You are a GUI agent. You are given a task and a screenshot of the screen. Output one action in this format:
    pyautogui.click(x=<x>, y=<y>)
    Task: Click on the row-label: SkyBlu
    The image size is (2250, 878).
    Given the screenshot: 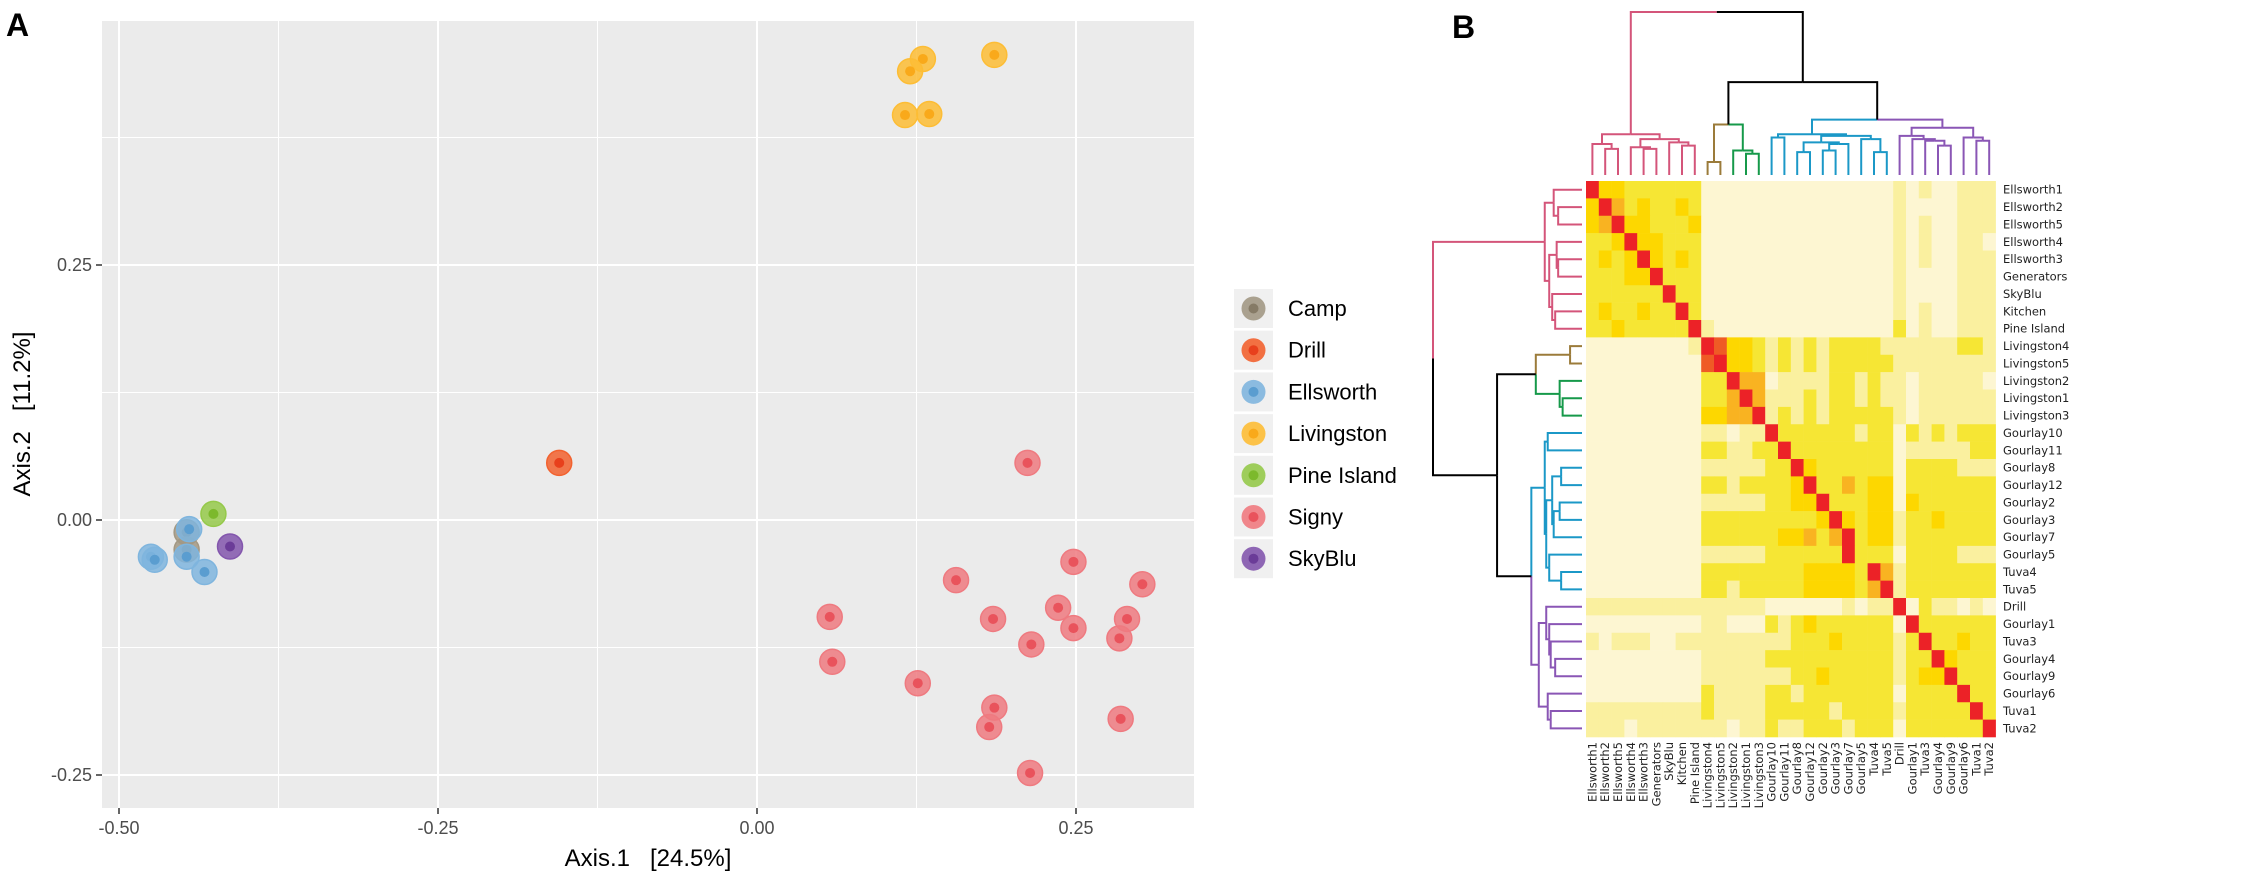 What is the action you would take?
    pyautogui.click(x=2022, y=294)
    